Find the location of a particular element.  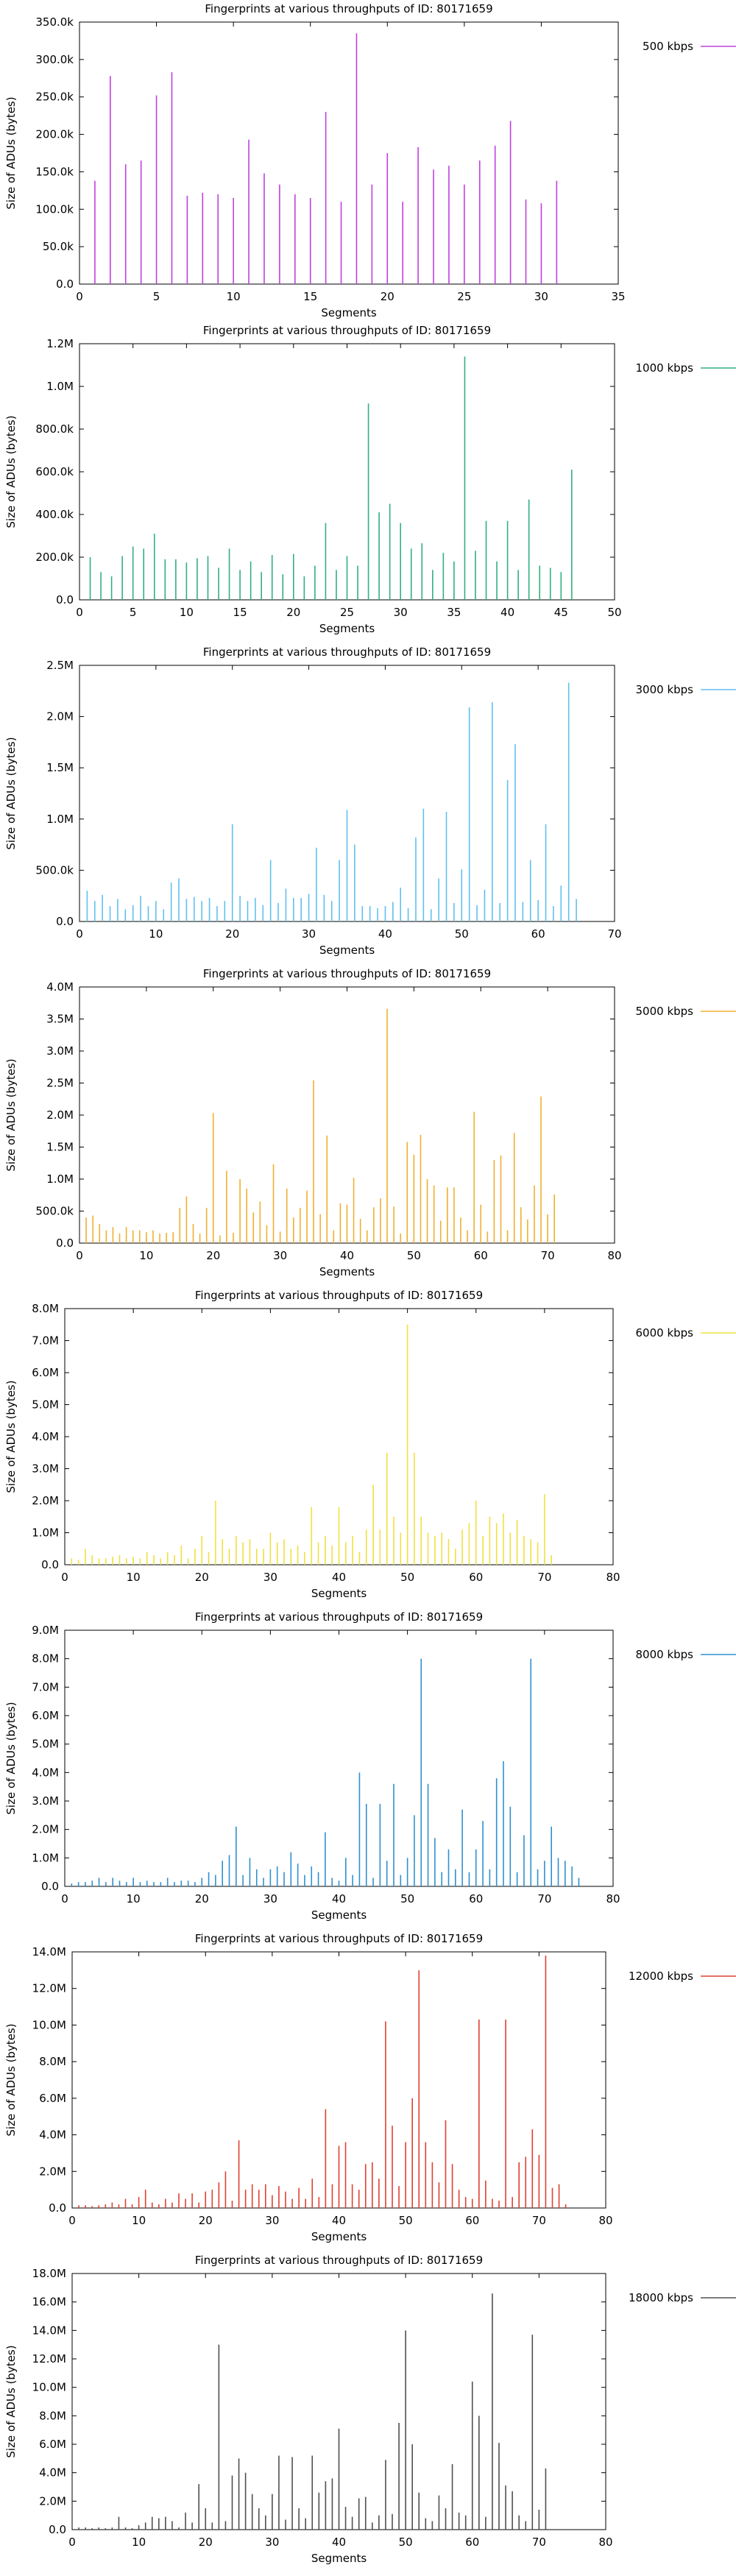

y-tick-label: 10.0M is located at coordinates (49, 2387).